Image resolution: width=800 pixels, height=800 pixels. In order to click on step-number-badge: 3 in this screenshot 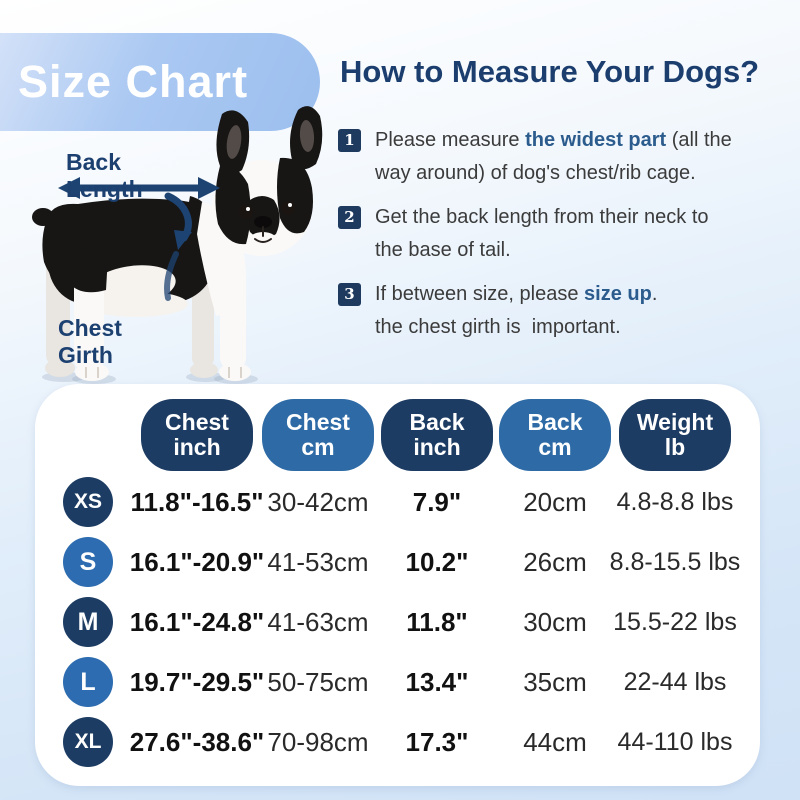, I will do `click(349, 294)`.